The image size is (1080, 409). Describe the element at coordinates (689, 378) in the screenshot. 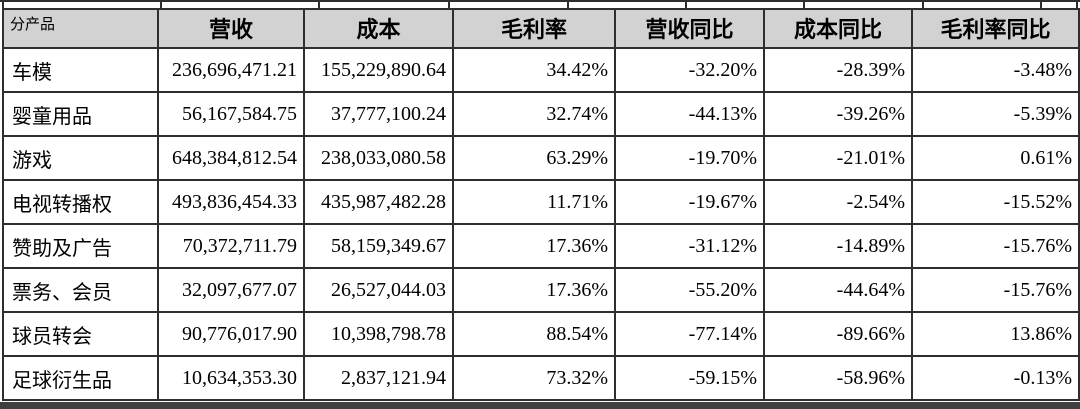

I see `value-cell: -59.15%` at that location.